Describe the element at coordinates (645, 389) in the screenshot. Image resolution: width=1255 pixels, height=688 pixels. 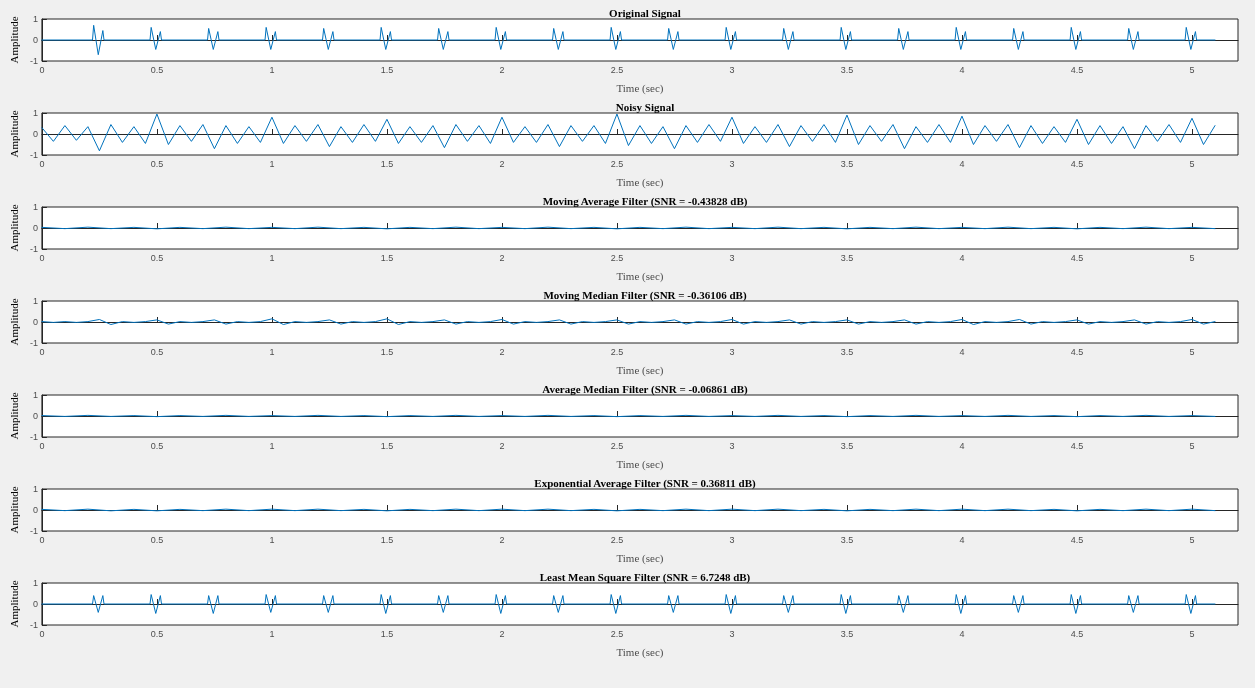
I see `chart-title: Average Median Filter (SNR = -0.06861 dB)` at that location.